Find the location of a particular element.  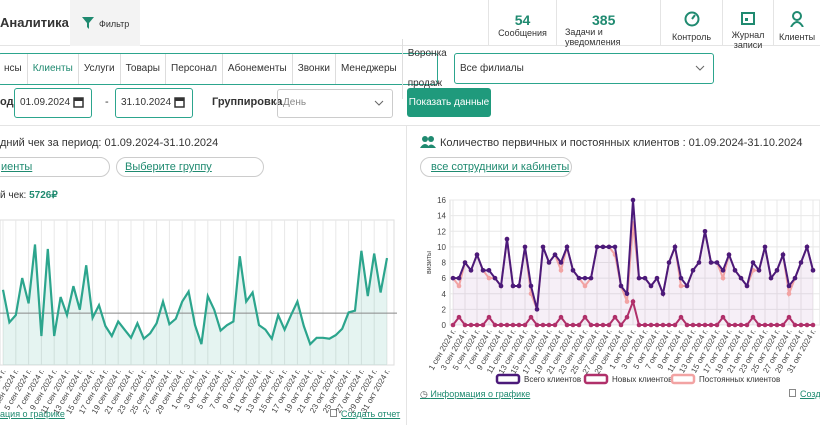

report-link: Создать отчет is located at coordinates (365, 414).